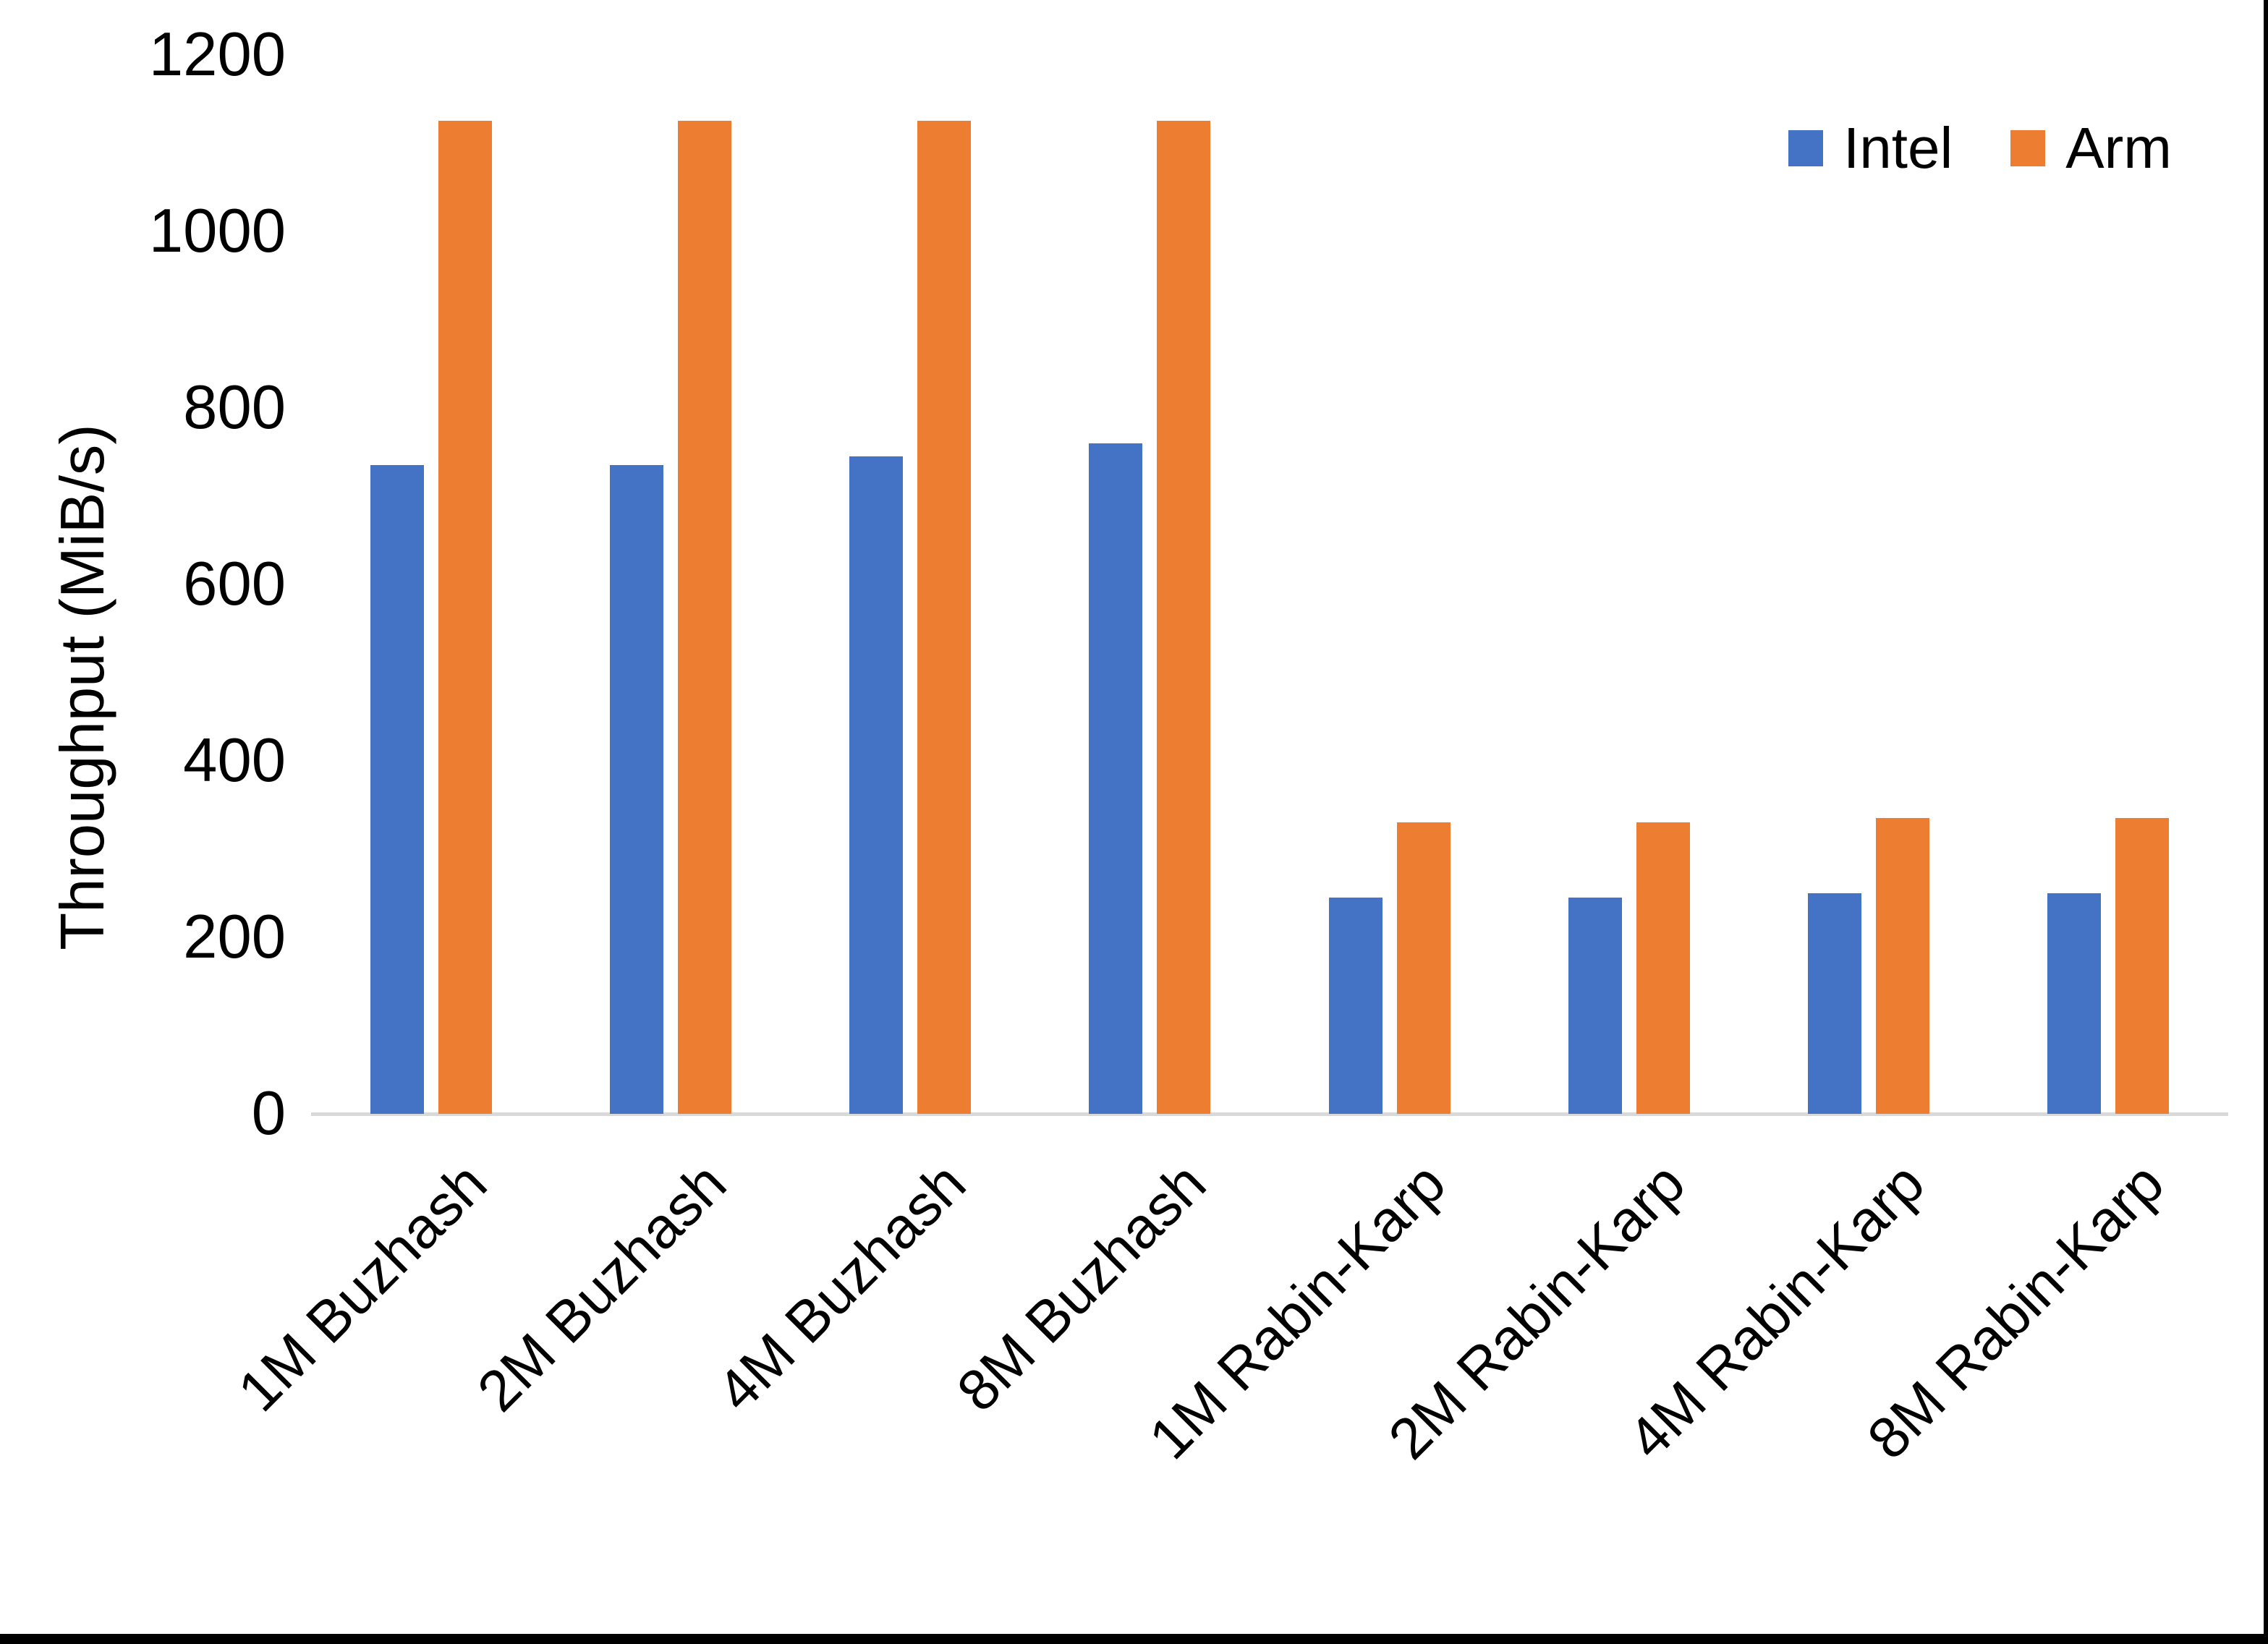  I want to click on x-axis-label: 4M Buzhash, so click(841, 1287).